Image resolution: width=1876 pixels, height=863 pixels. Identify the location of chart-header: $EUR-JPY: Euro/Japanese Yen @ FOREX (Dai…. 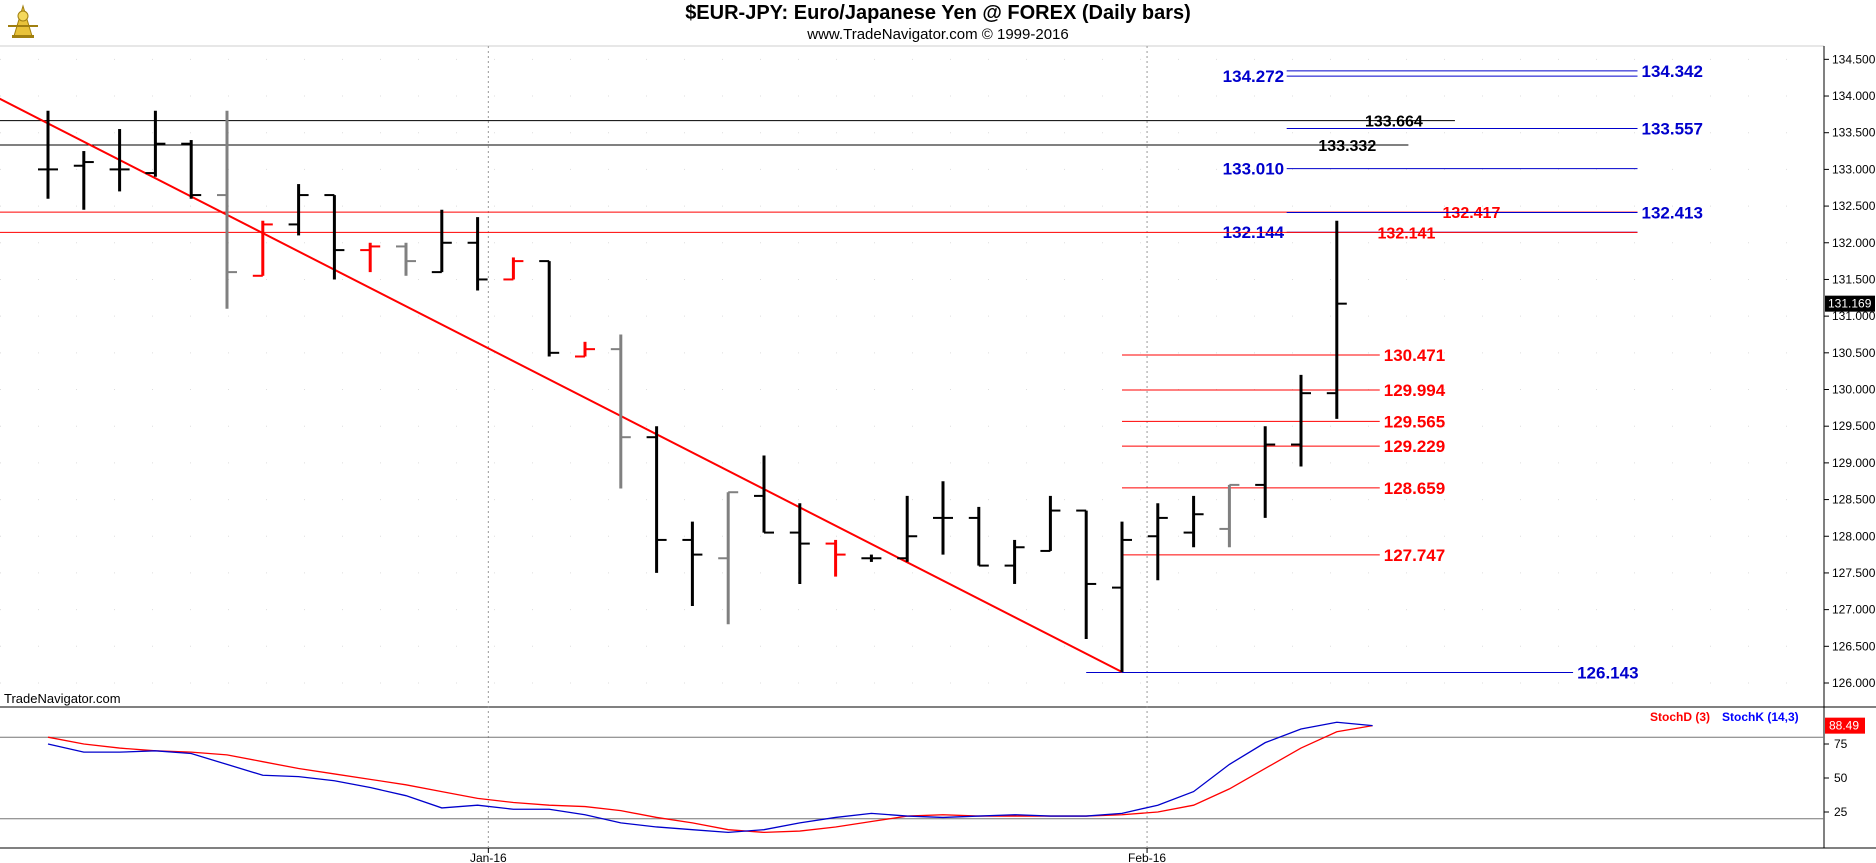
(938, 23).